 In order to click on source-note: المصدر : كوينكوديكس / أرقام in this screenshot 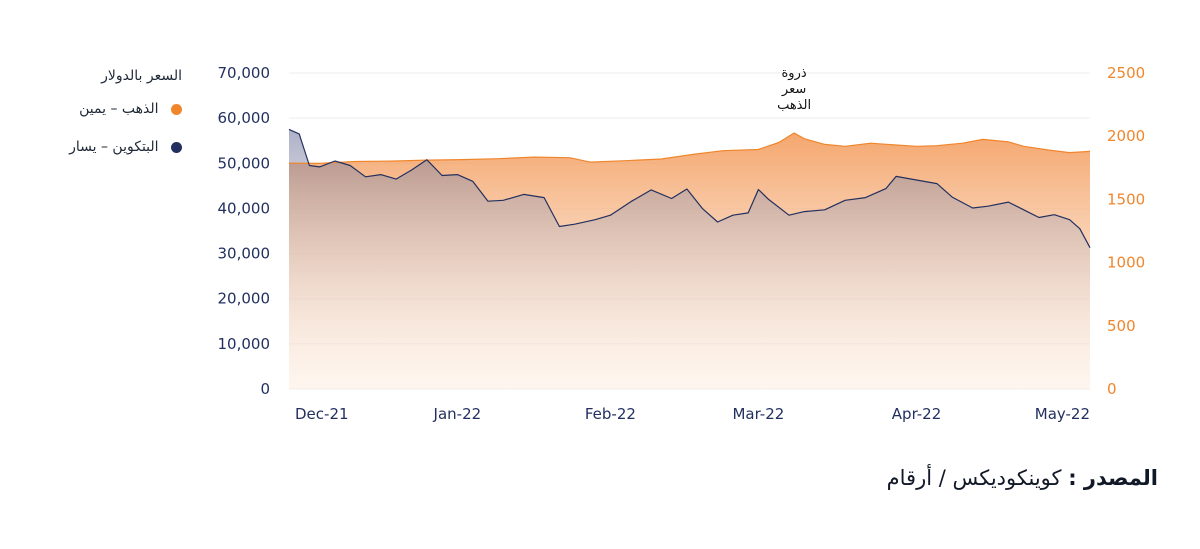, I will do `click(1022, 478)`.